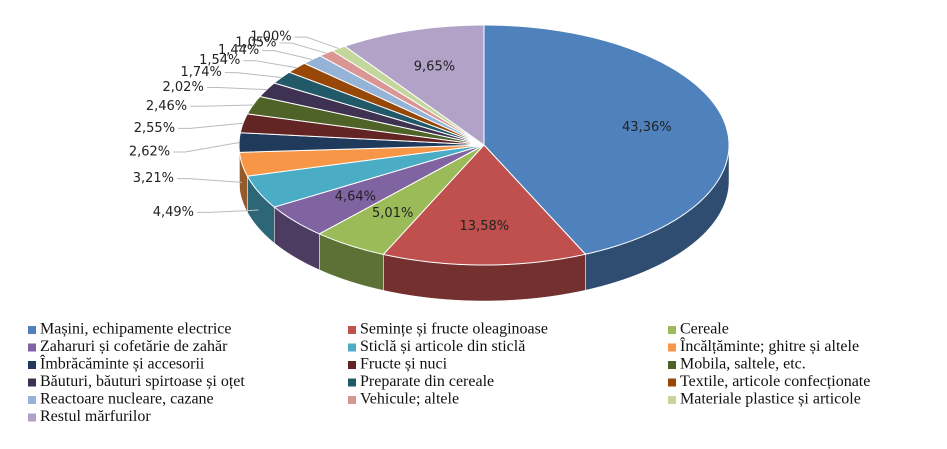 The height and width of the screenshot is (449, 947). I want to click on data-label: 4,64%, so click(355, 196).